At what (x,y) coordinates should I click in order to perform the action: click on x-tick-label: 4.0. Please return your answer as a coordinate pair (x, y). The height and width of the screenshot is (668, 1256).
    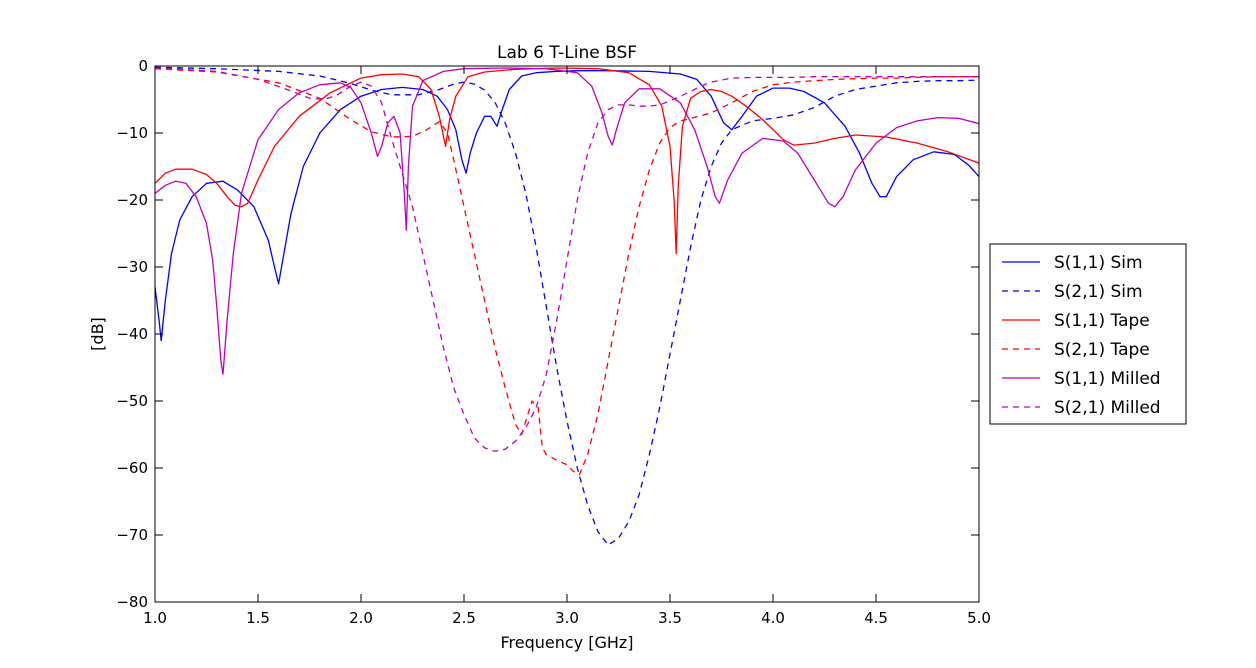
    Looking at the image, I should click on (773, 618).